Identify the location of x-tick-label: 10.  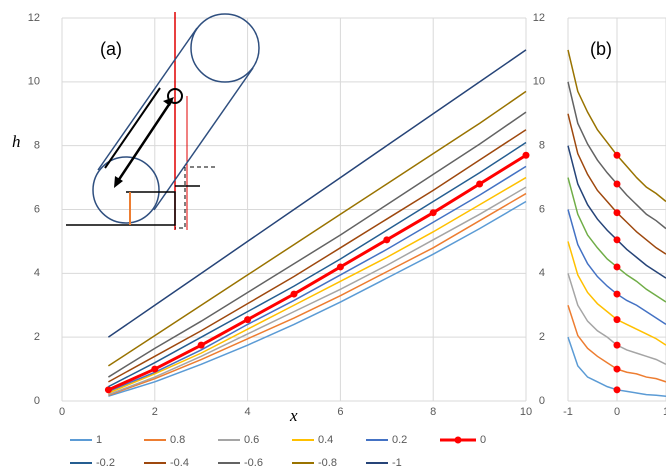
(526, 412).